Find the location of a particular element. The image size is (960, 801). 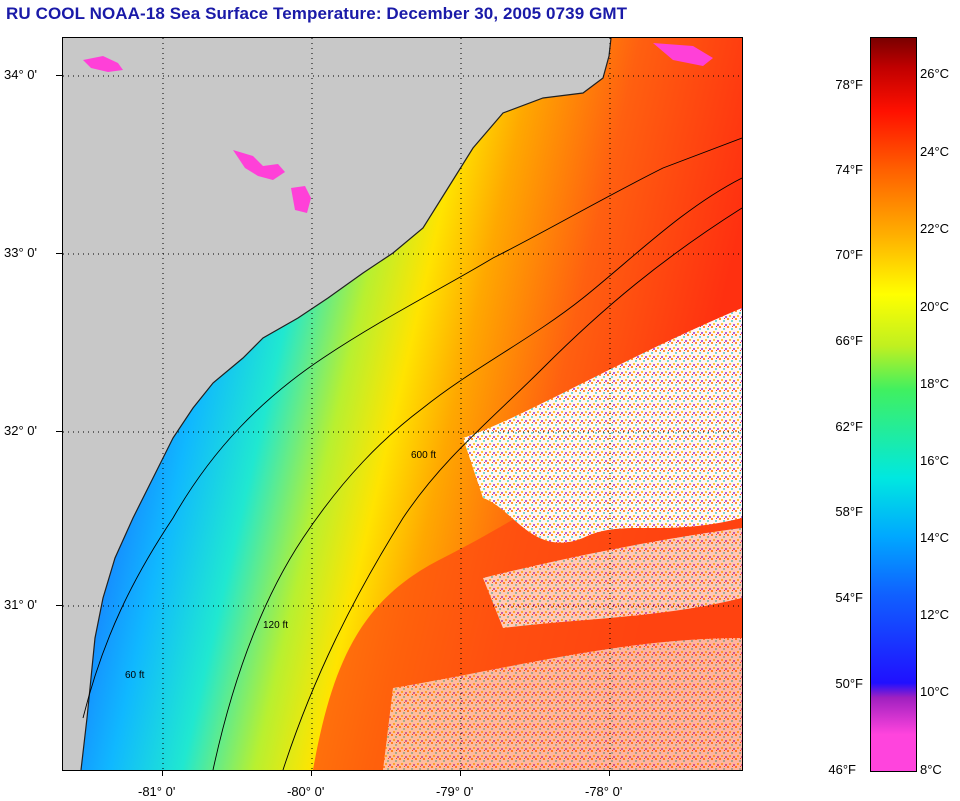

colorbar-c-10: 10°C is located at coordinates (935, 691).